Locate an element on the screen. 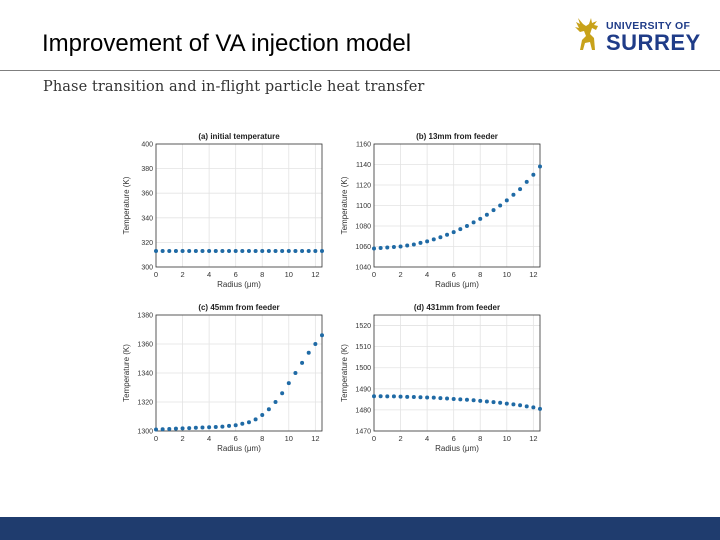  page-title: Improvement of VA injection model is located at coordinates (227, 43).